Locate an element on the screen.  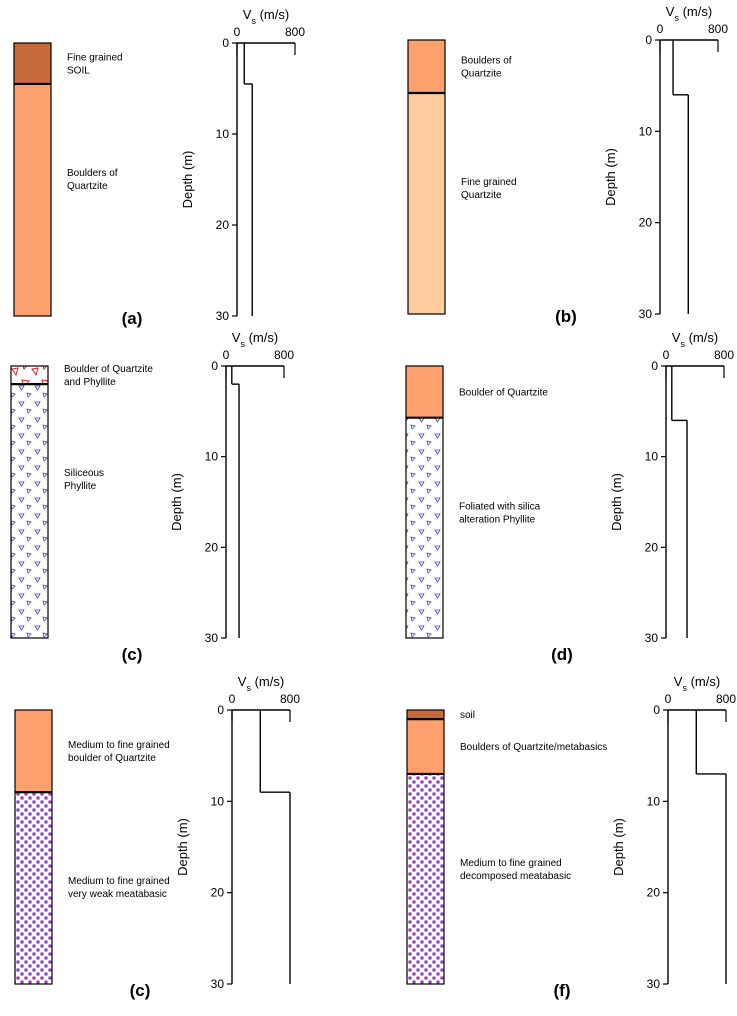
layer-label-line: Siliceous is located at coordinates (84, 473).